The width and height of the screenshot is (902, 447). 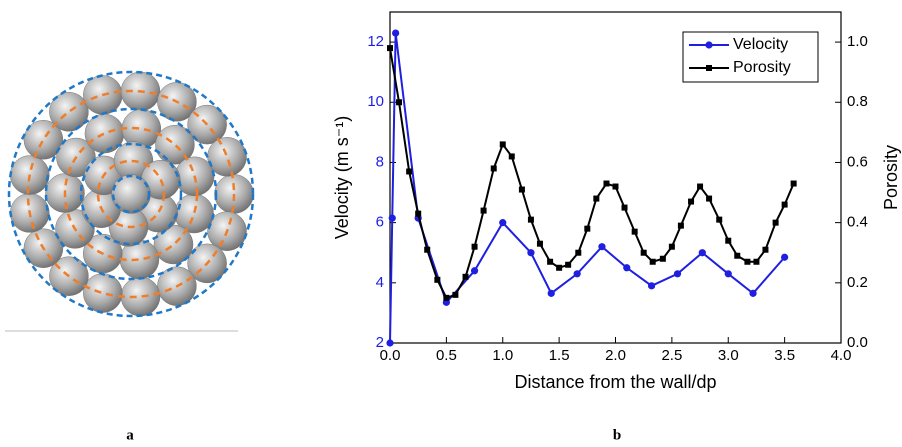 What do you see at coordinates (342, 178) in the screenshot?
I see `y-axis-title: Velocity (m s⁻¹)` at bounding box center [342, 178].